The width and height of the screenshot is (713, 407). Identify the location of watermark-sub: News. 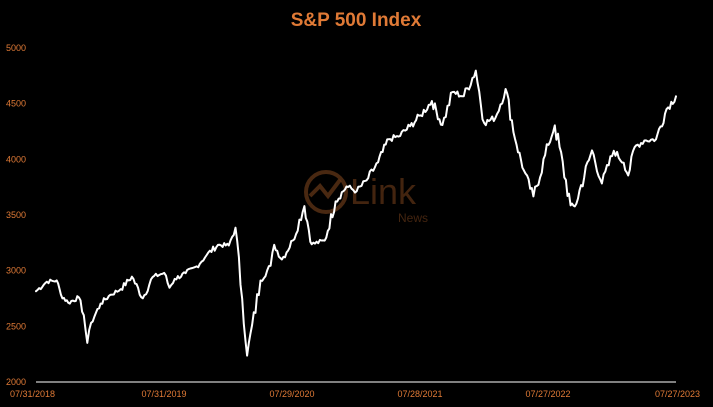
(413, 218).